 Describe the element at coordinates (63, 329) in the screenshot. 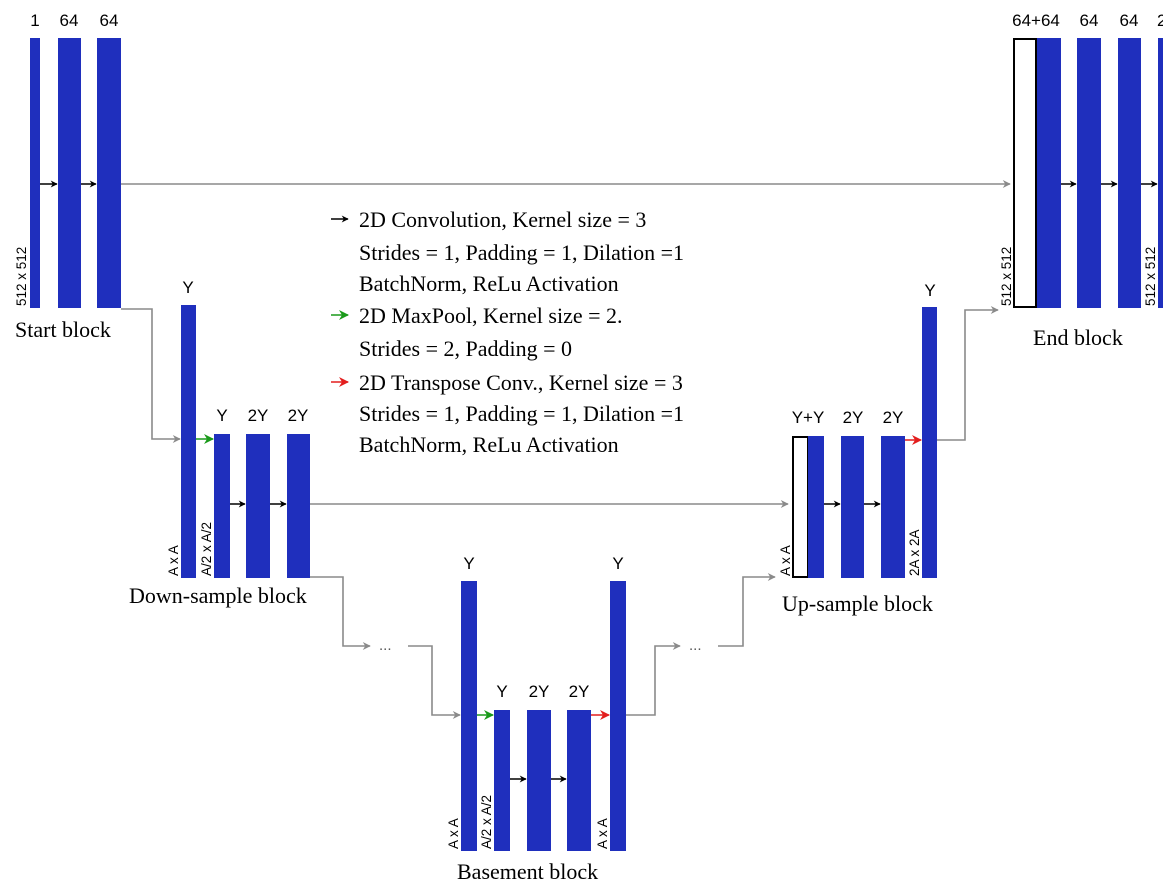

I see `block-title-start: Start block` at that location.